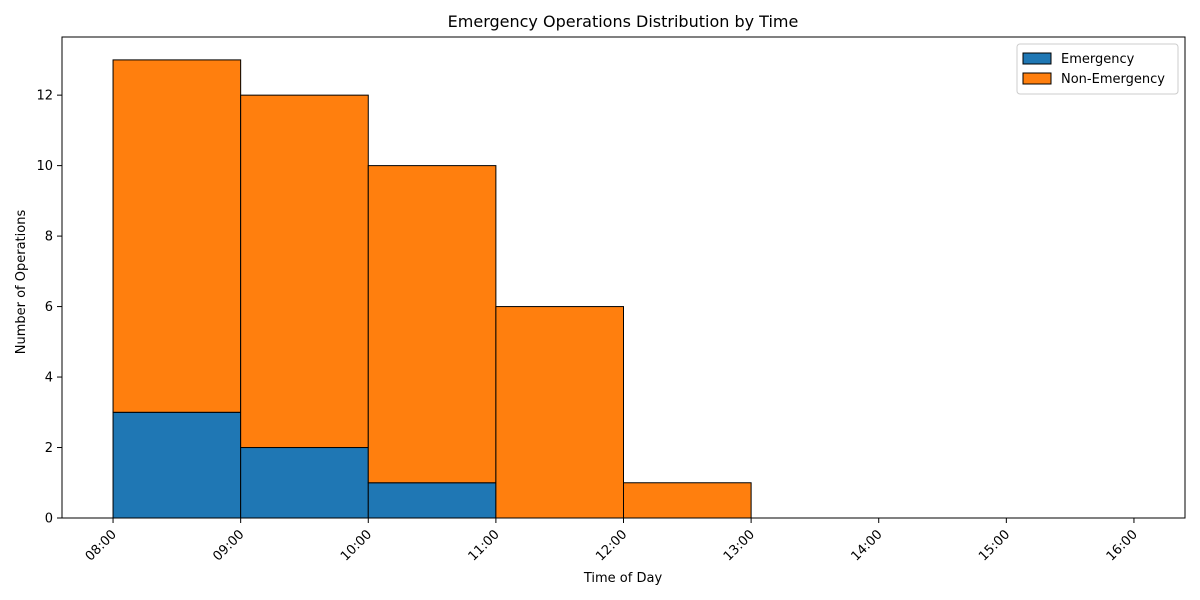 The image size is (1200, 600). Describe the element at coordinates (1122, 545) in the screenshot. I see `x-tick-label: 16:00` at that location.